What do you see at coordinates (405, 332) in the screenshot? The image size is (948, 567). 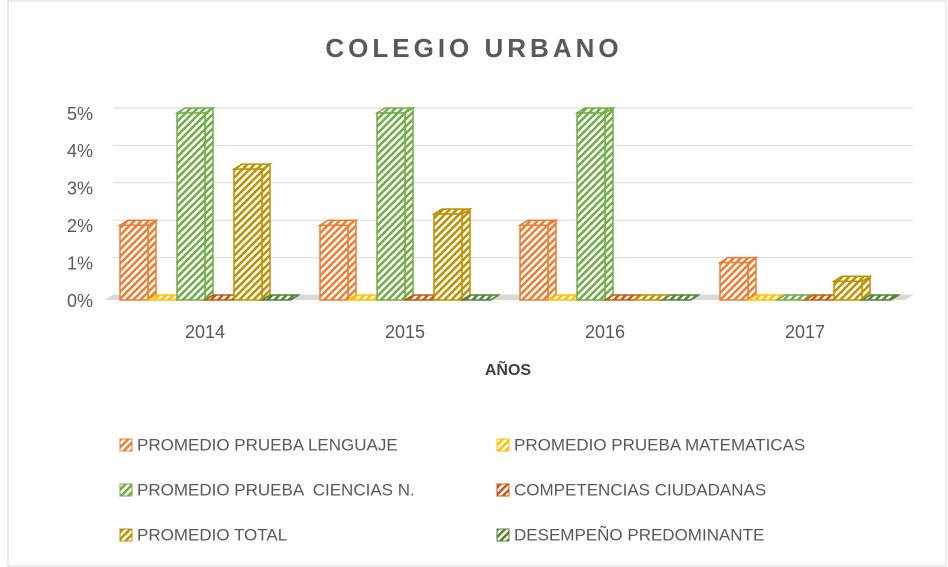 I see `x-tick-label: 2015` at bounding box center [405, 332].